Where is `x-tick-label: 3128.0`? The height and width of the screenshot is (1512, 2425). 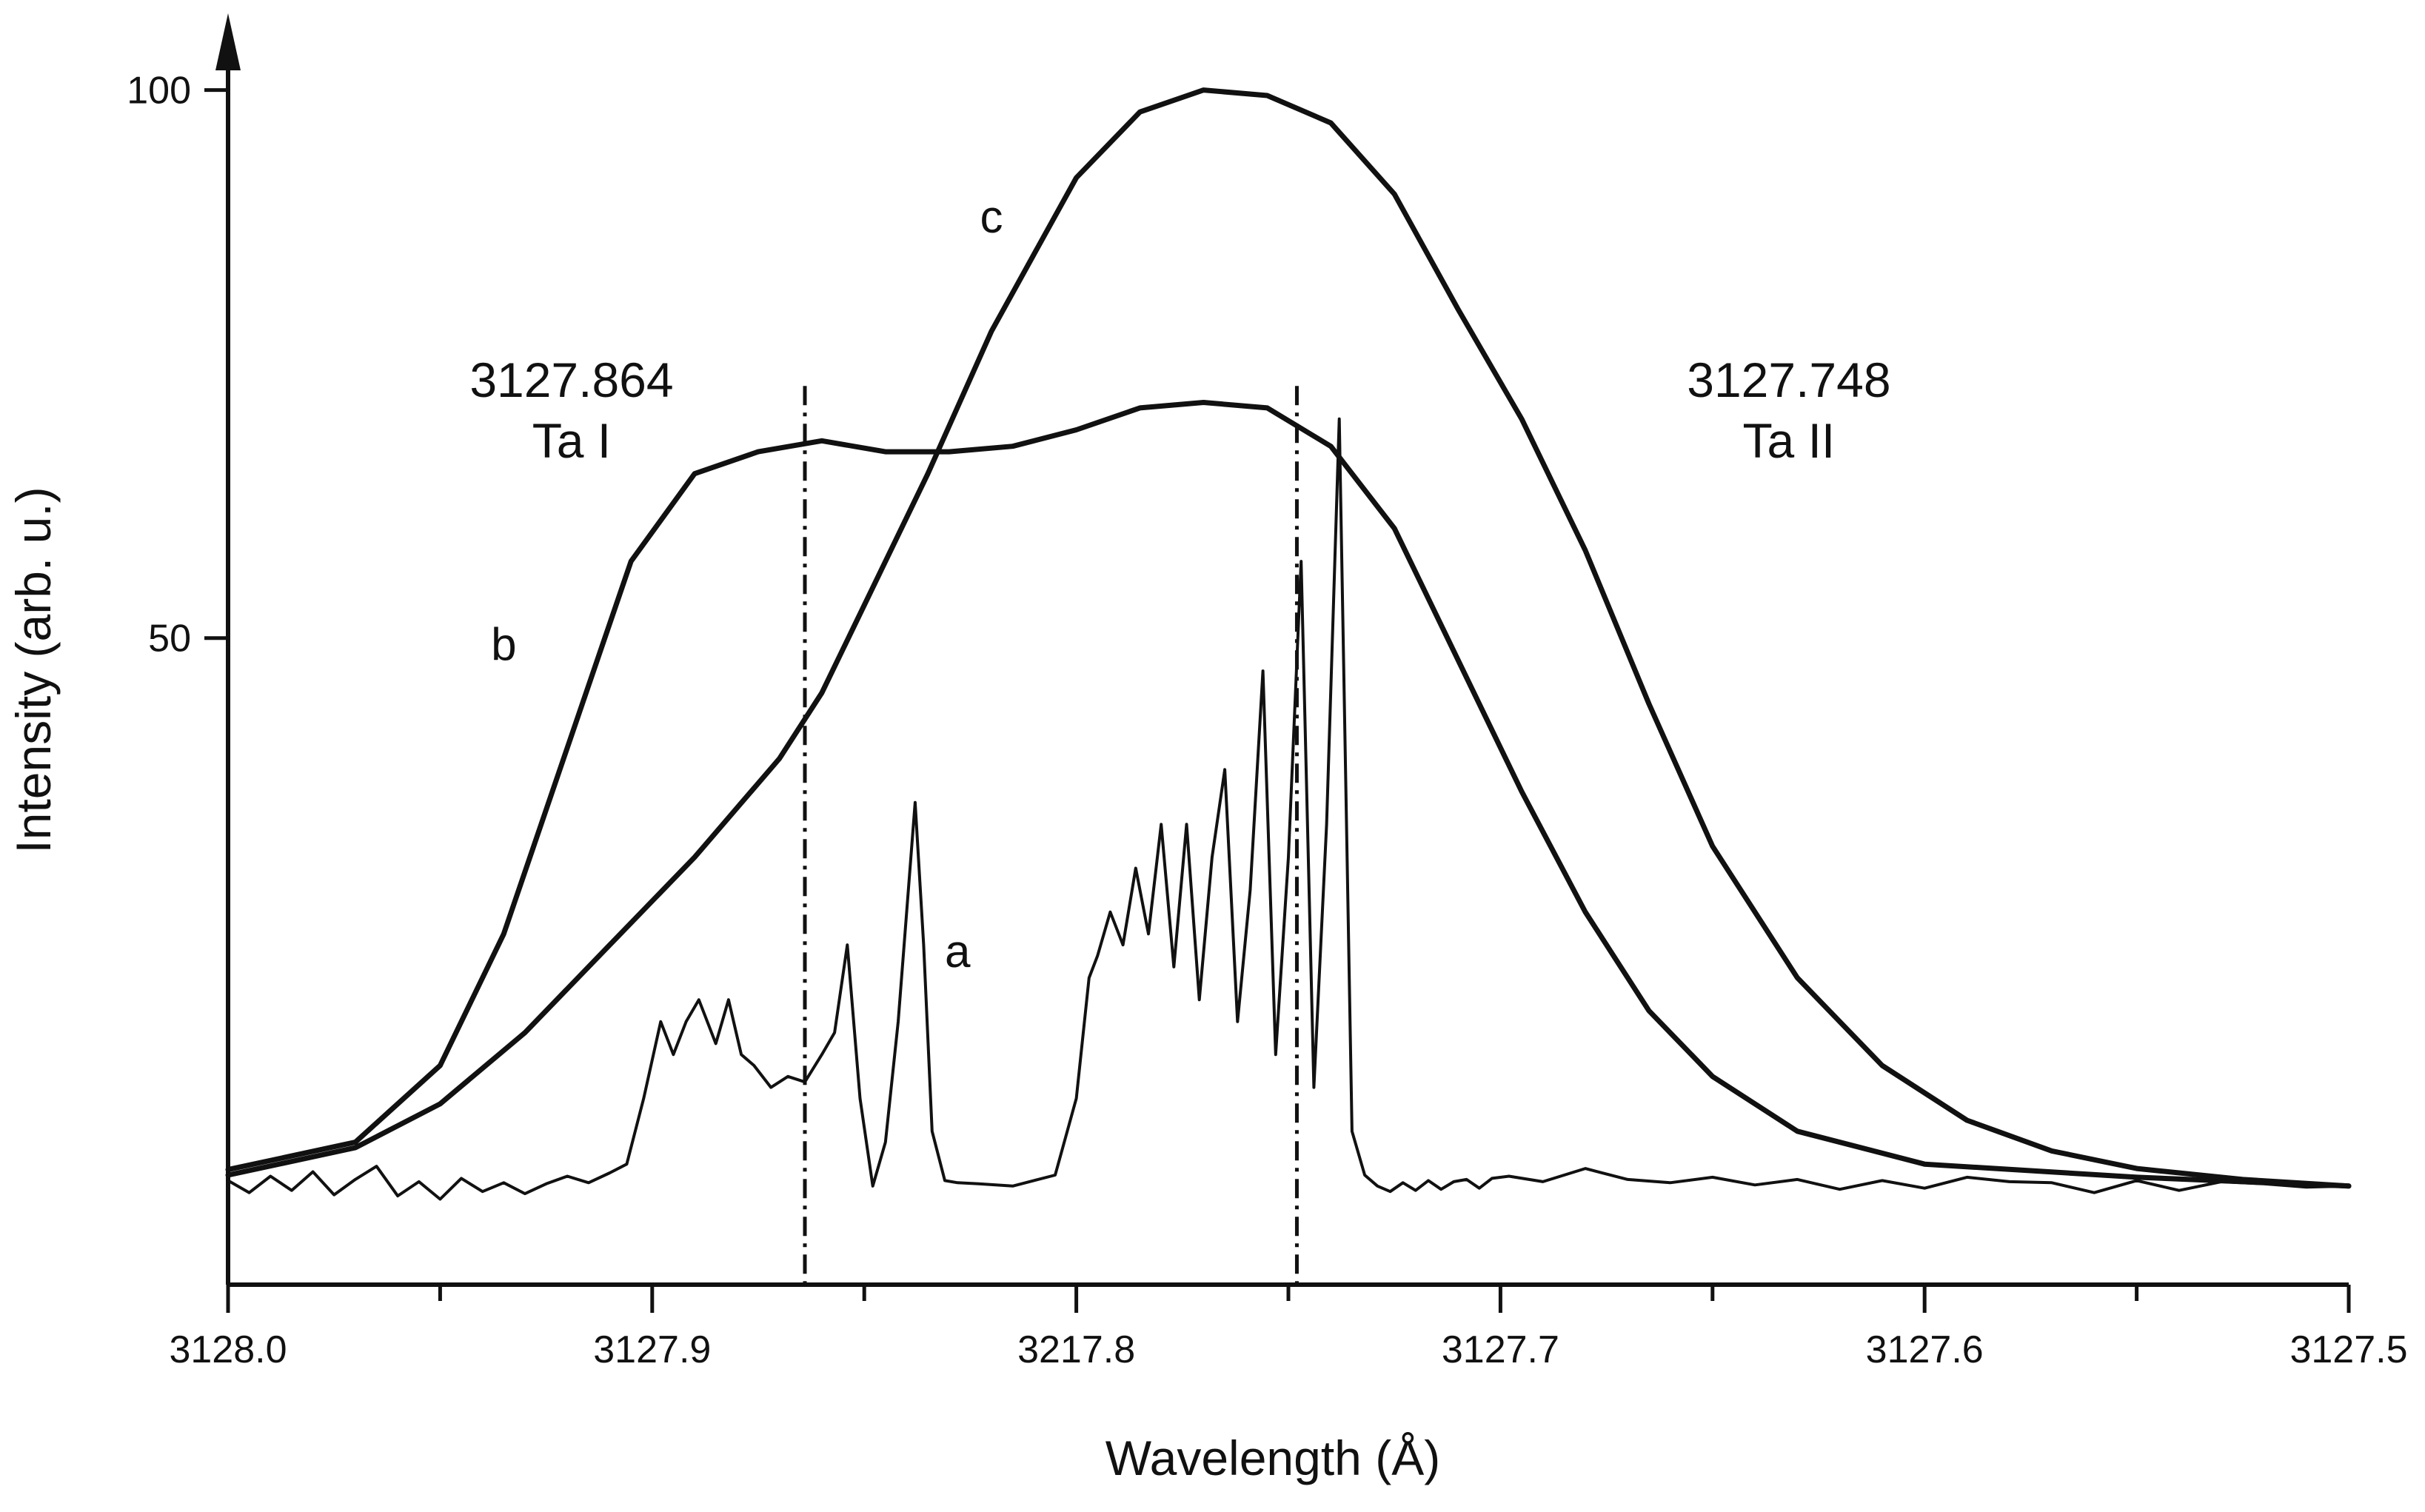
x-tick-label: 3128.0 is located at coordinates (228, 1349).